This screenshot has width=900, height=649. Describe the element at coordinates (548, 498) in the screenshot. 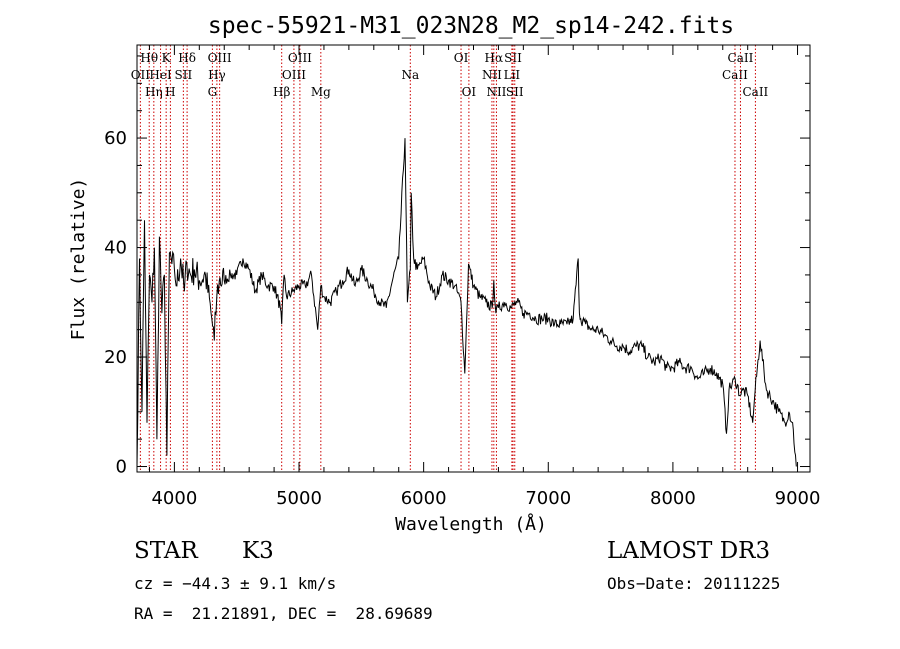

I see `x-tick-label: 7000` at that location.